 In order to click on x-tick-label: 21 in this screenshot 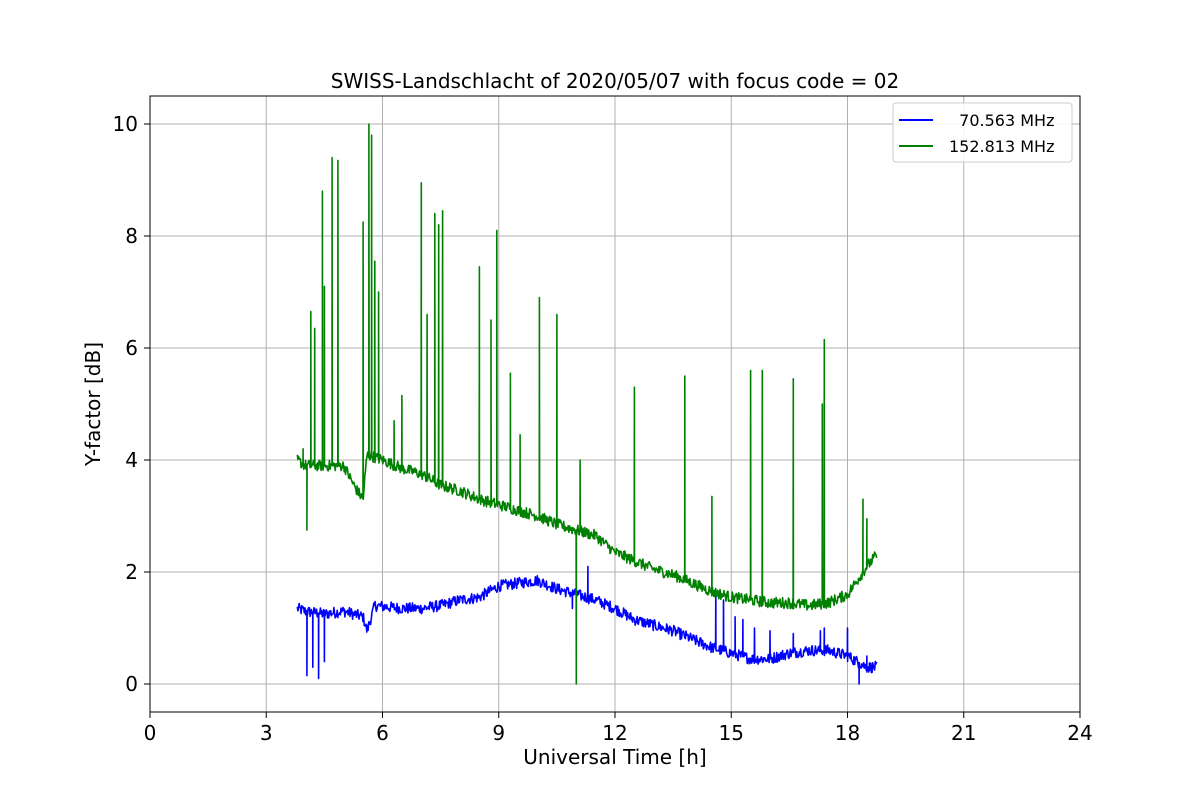, I will do `click(963, 733)`.